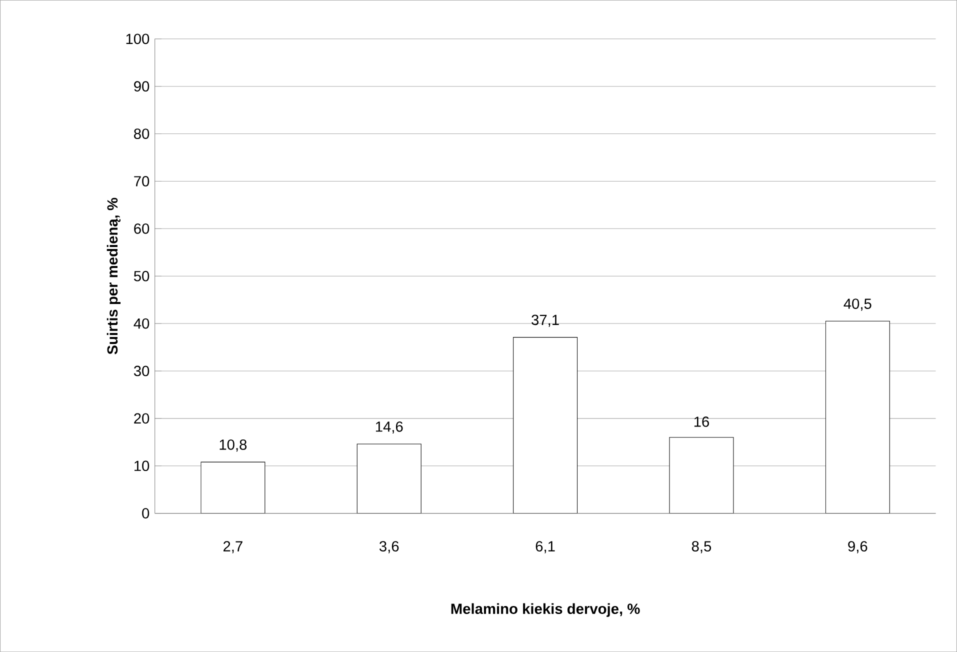  What do you see at coordinates (389, 547) in the screenshot?
I see `x-tick-label: 3,6` at bounding box center [389, 547].